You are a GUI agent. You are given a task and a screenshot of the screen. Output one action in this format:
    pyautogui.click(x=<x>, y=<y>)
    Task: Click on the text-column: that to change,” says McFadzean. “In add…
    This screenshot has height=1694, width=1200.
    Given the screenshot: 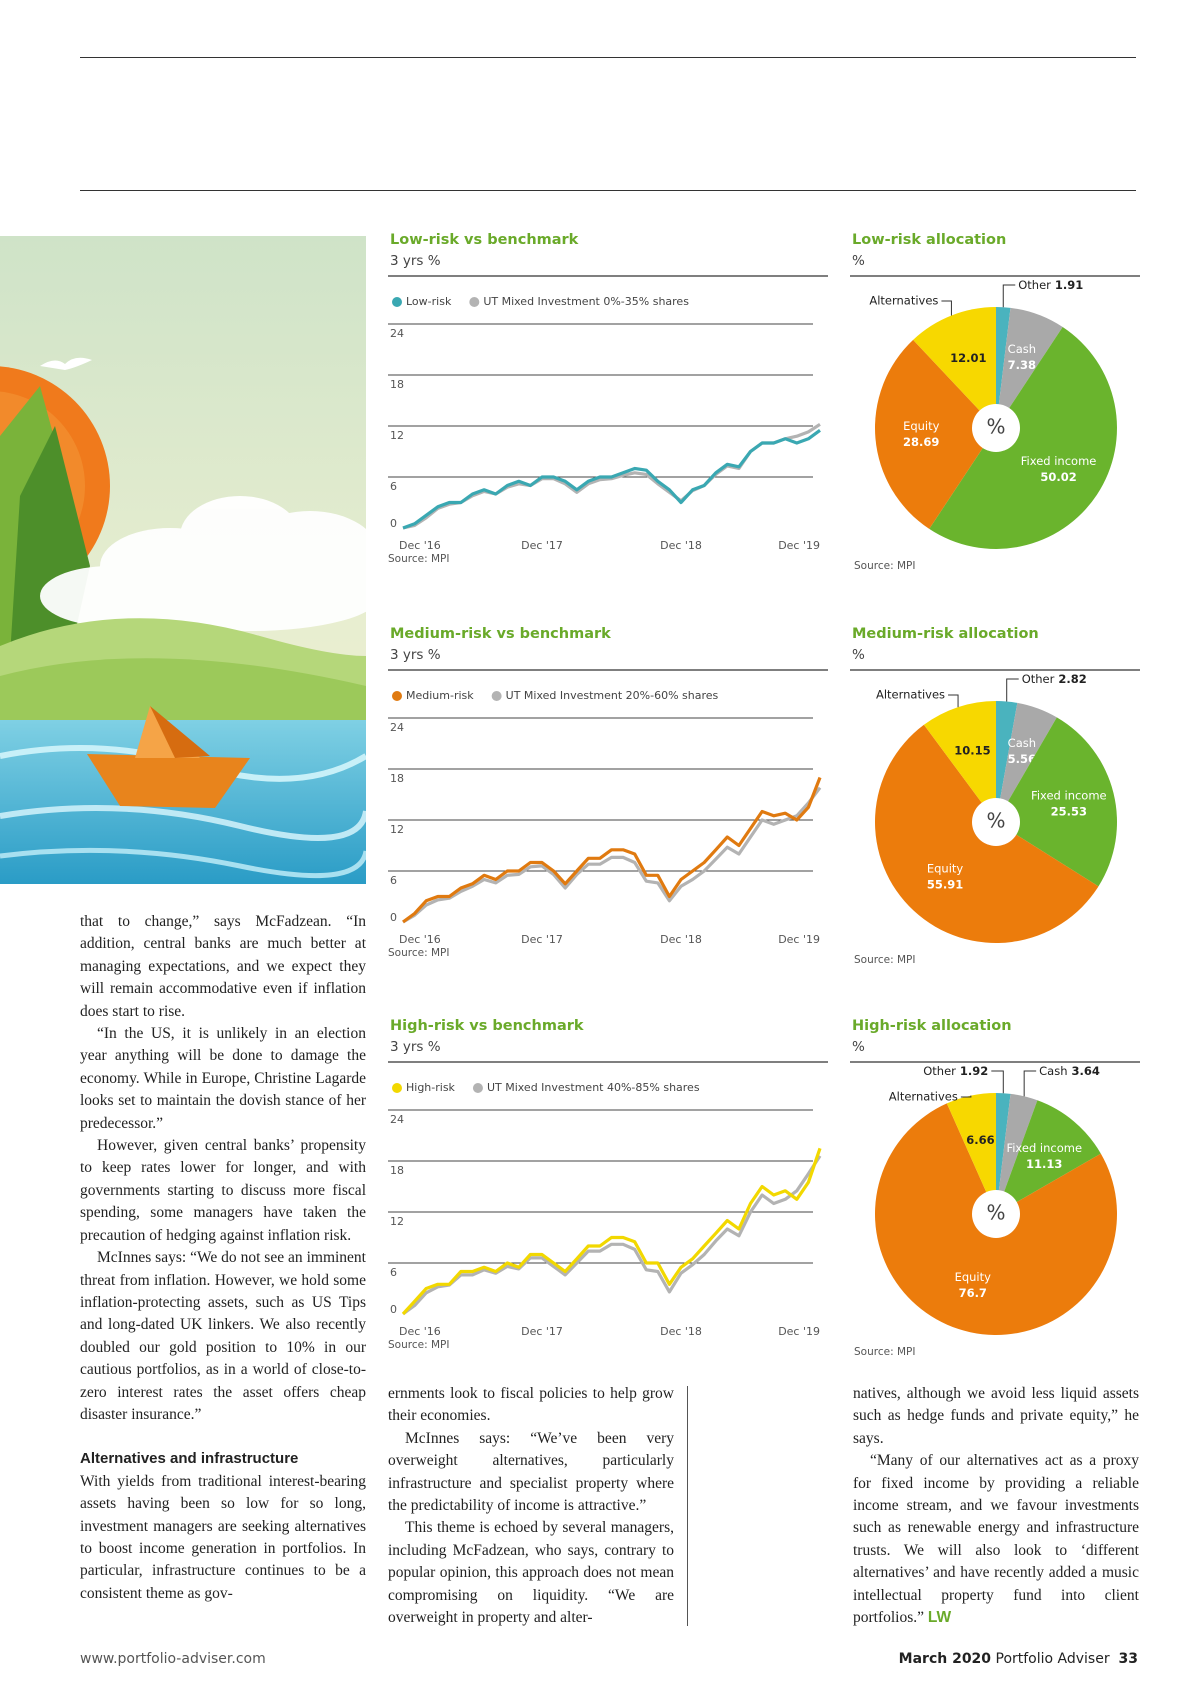 What is the action you would take?
    pyautogui.click(x=223, y=1258)
    